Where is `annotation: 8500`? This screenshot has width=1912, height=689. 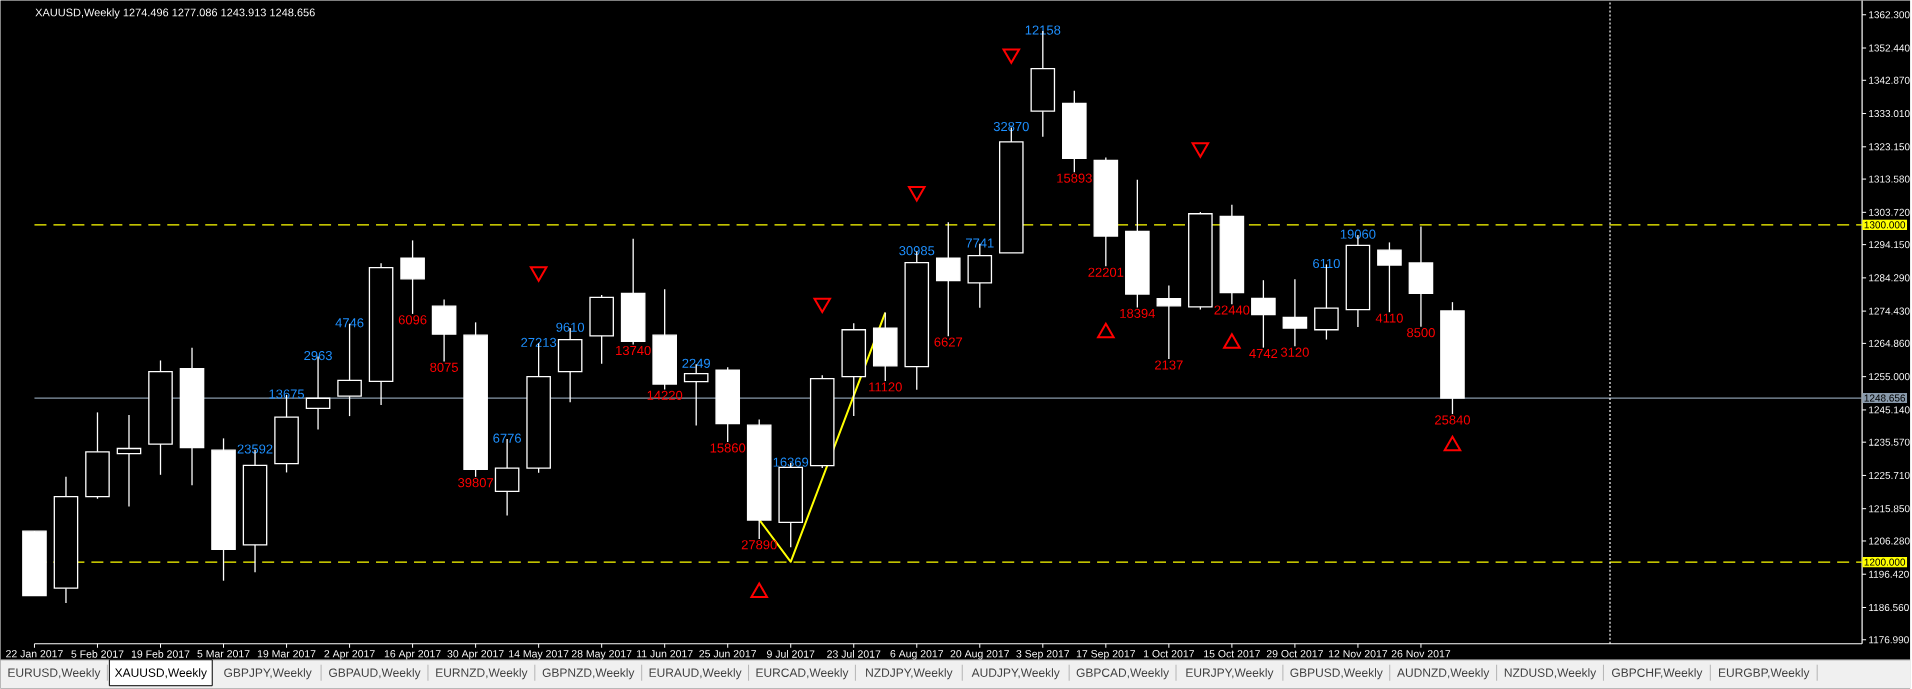
annotation: 8500 is located at coordinates (1421, 333).